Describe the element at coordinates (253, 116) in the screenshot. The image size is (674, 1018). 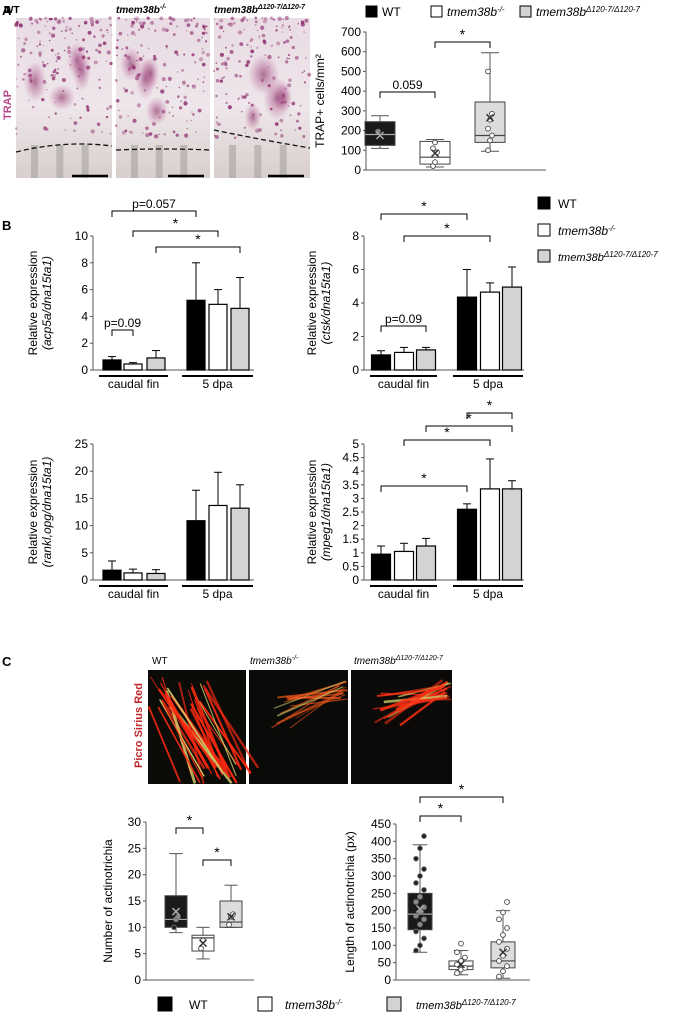
I see `trap-stain-cluster` at that location.